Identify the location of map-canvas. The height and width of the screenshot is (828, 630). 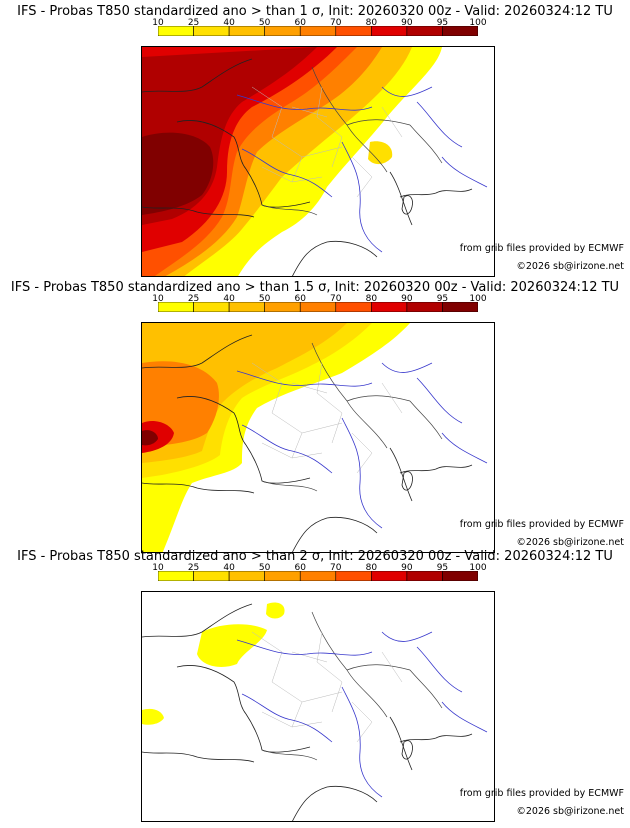
(315, 711).